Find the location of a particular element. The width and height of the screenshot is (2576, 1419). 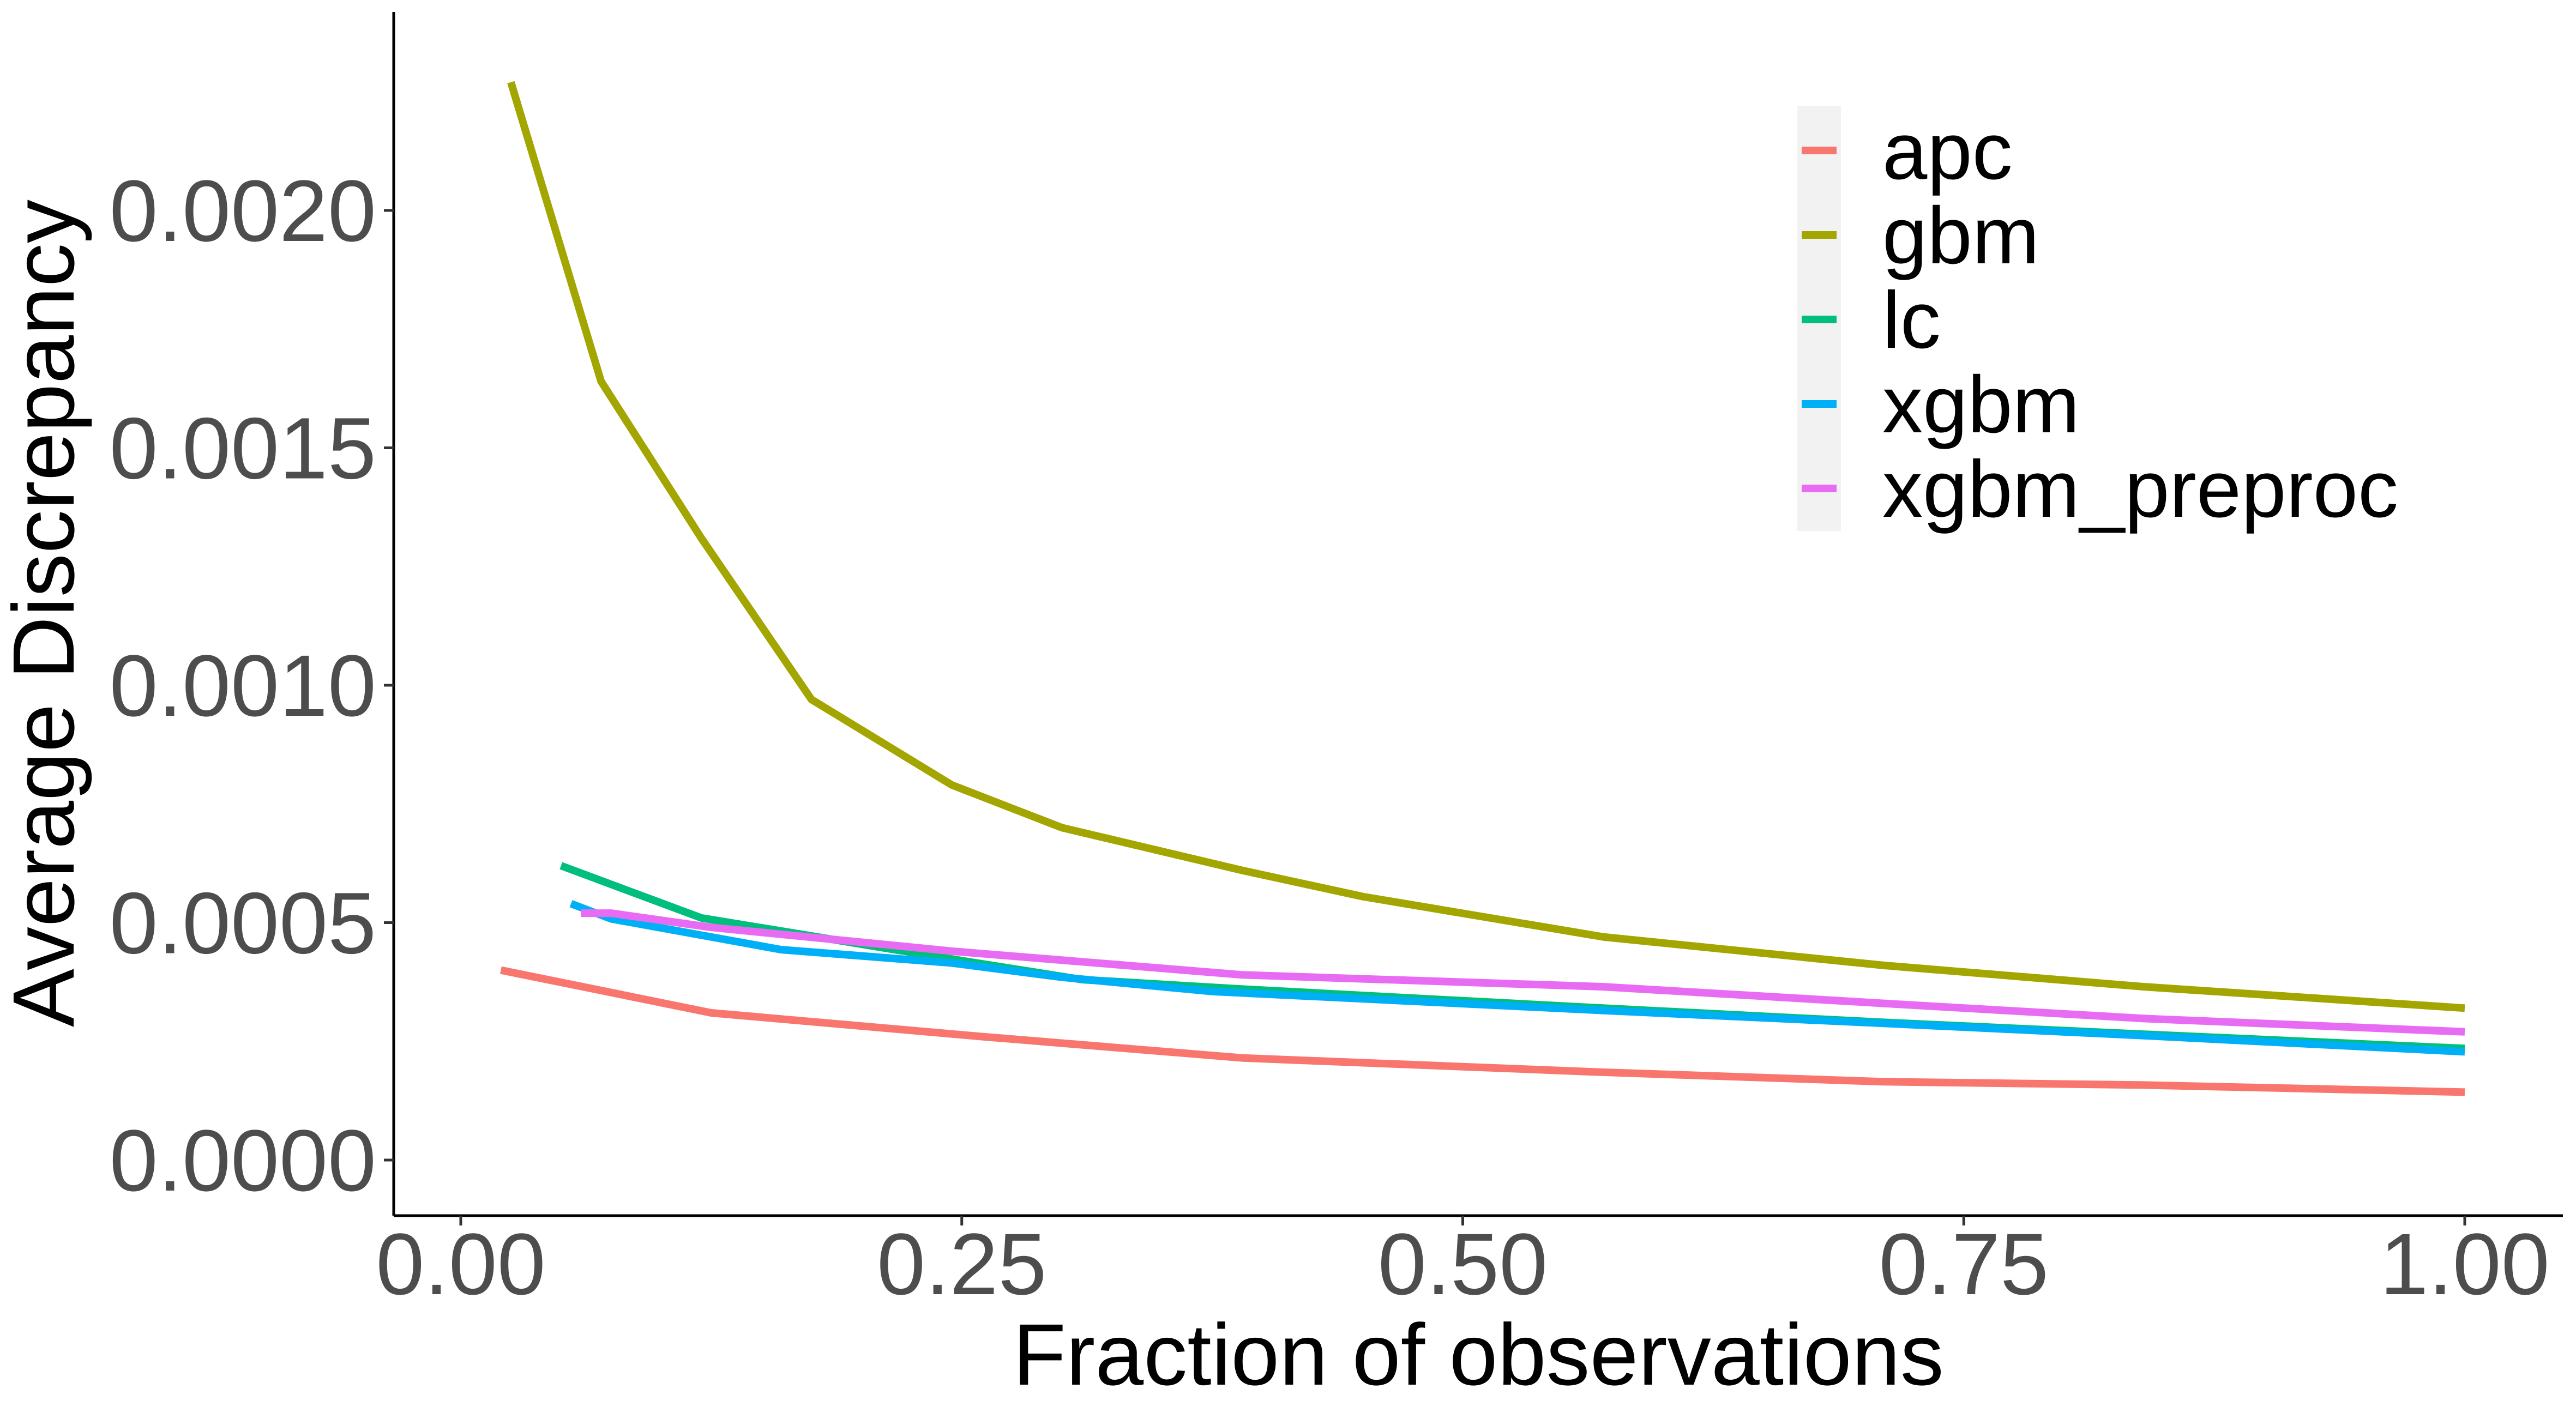

y-tick-label: 0.0000 is located at coordinates (243, 1160).